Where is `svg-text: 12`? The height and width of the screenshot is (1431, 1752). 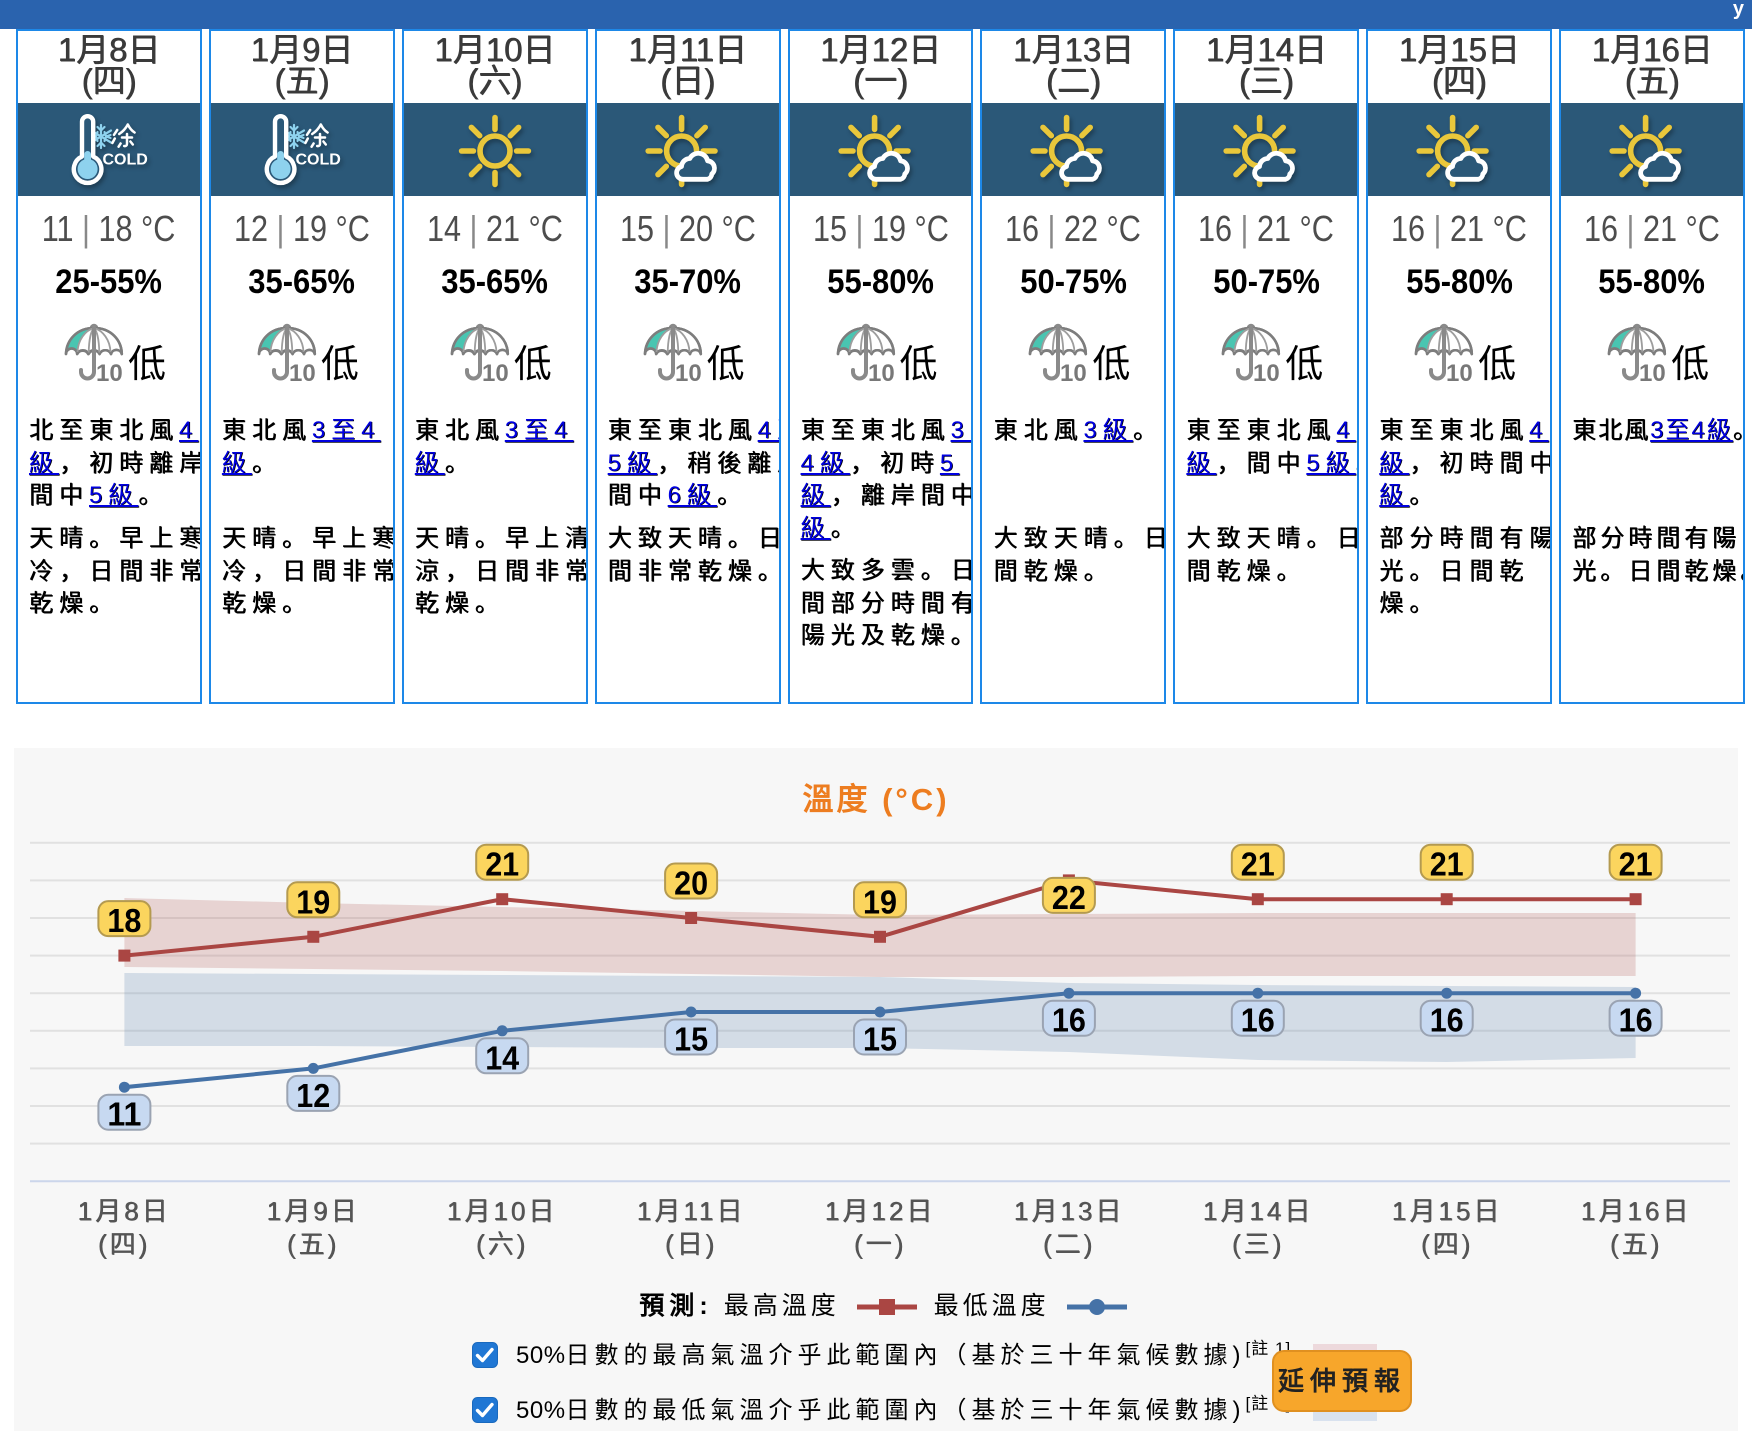 svg-text: 12 is located at coordinates (313, 1095).